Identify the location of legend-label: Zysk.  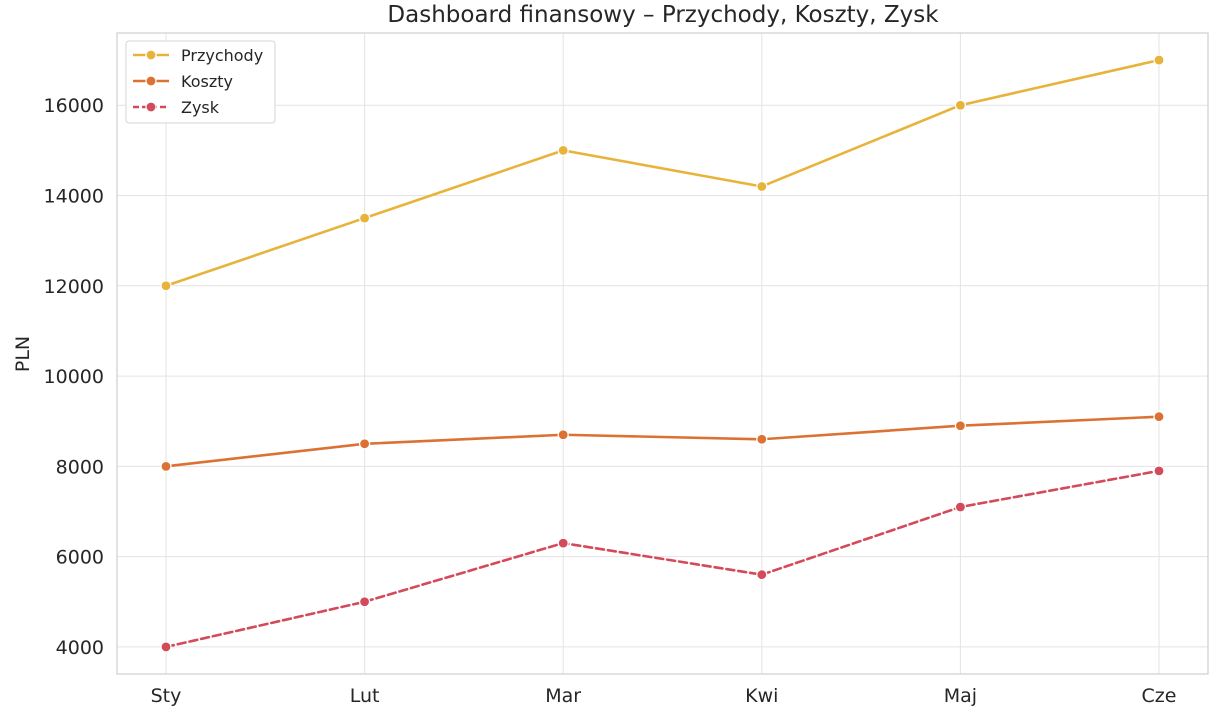
(200, 107).